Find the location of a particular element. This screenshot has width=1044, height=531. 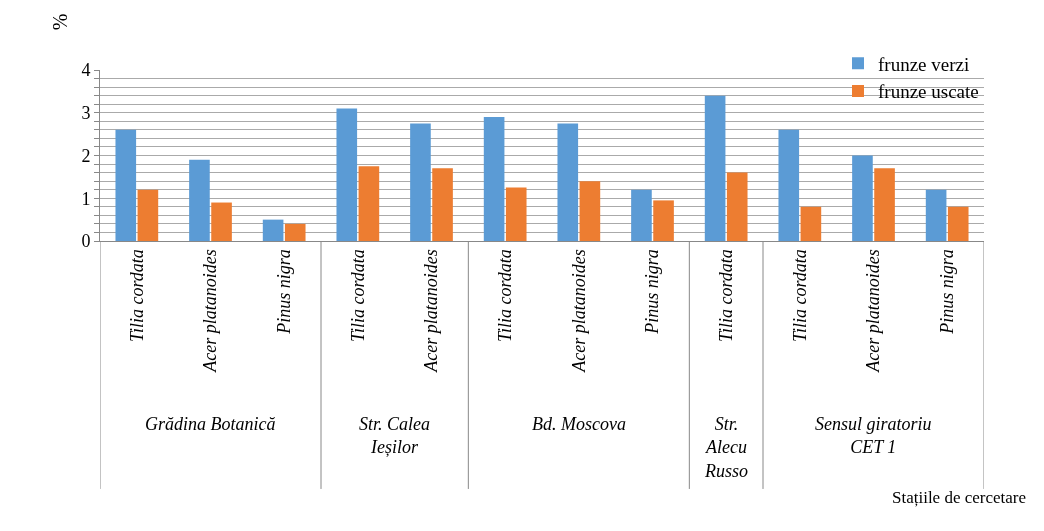

y-tick-label: 4 is located at coordinates (86, 70).